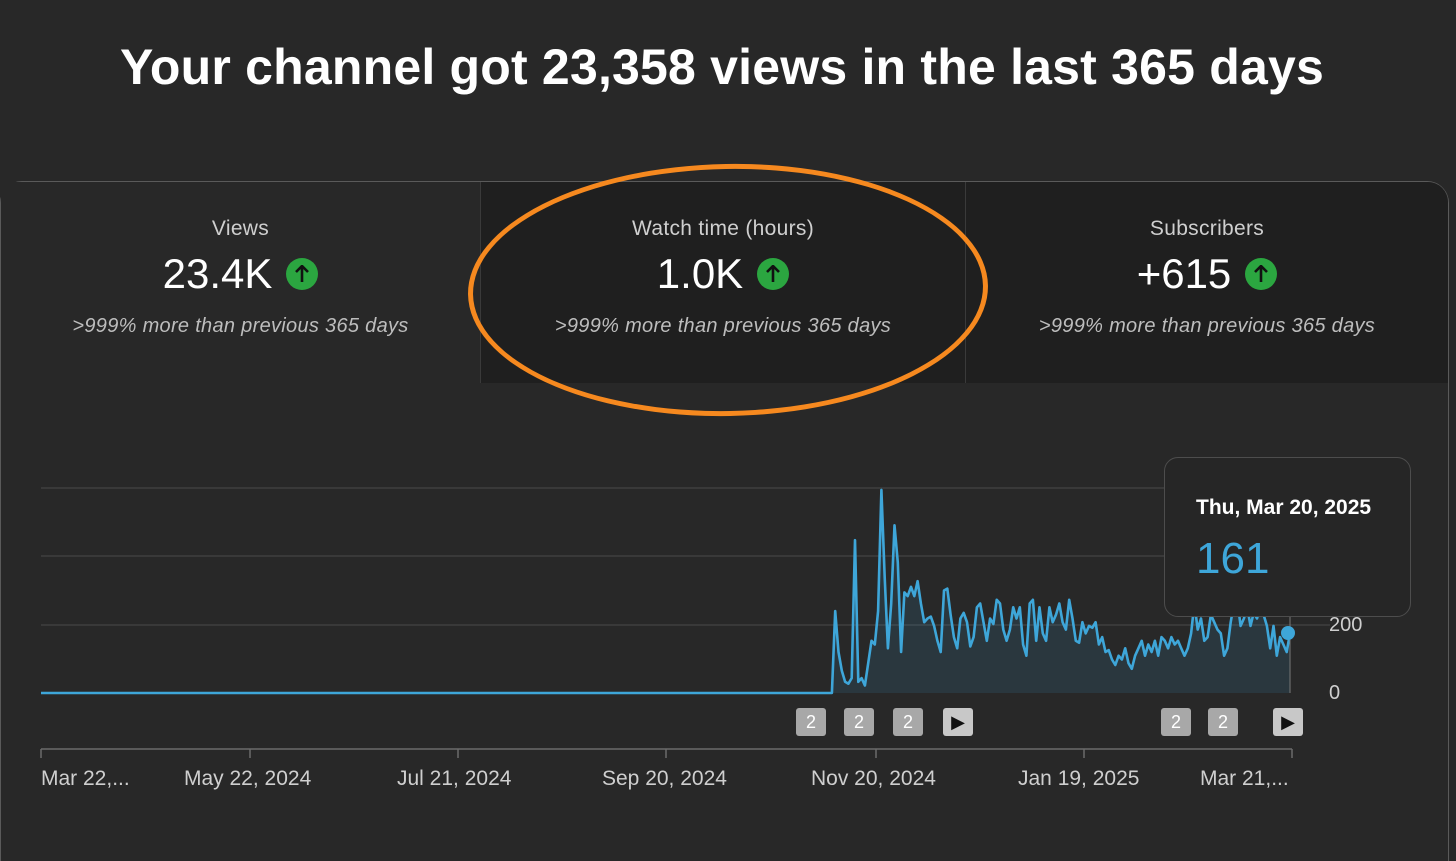 Image resolution: width=1456 pixels, height=861 pixels. What do you see at coordinates (1184, 273) in the screenshot?
I see `metric-value: +615` at bounding box center [1184, 273].